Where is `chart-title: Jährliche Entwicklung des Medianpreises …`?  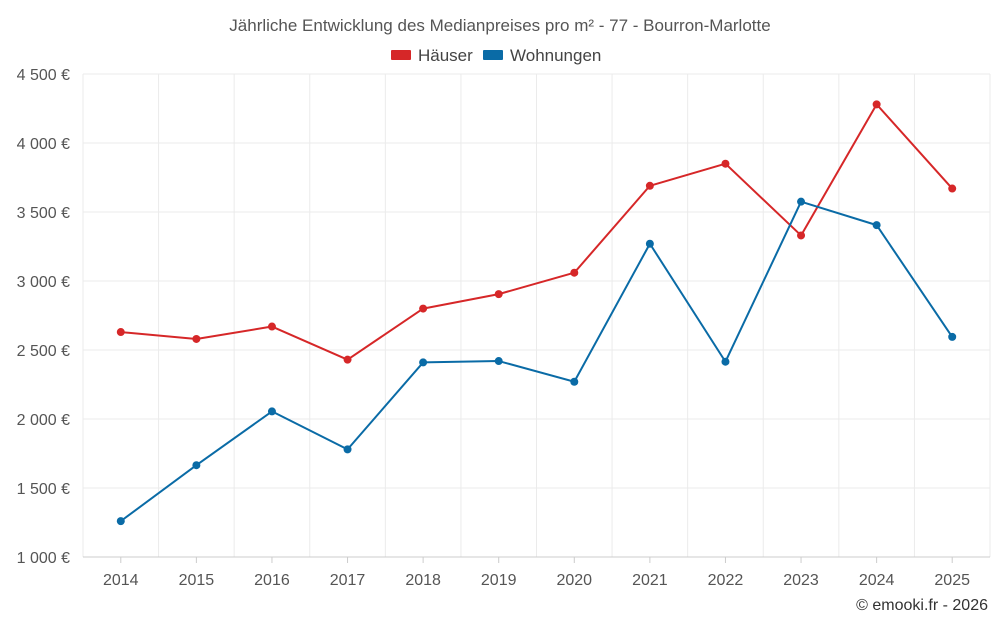 chart-title: Jährliche Entwicklung des Medianpreises … is located at coordinates (499, 25).